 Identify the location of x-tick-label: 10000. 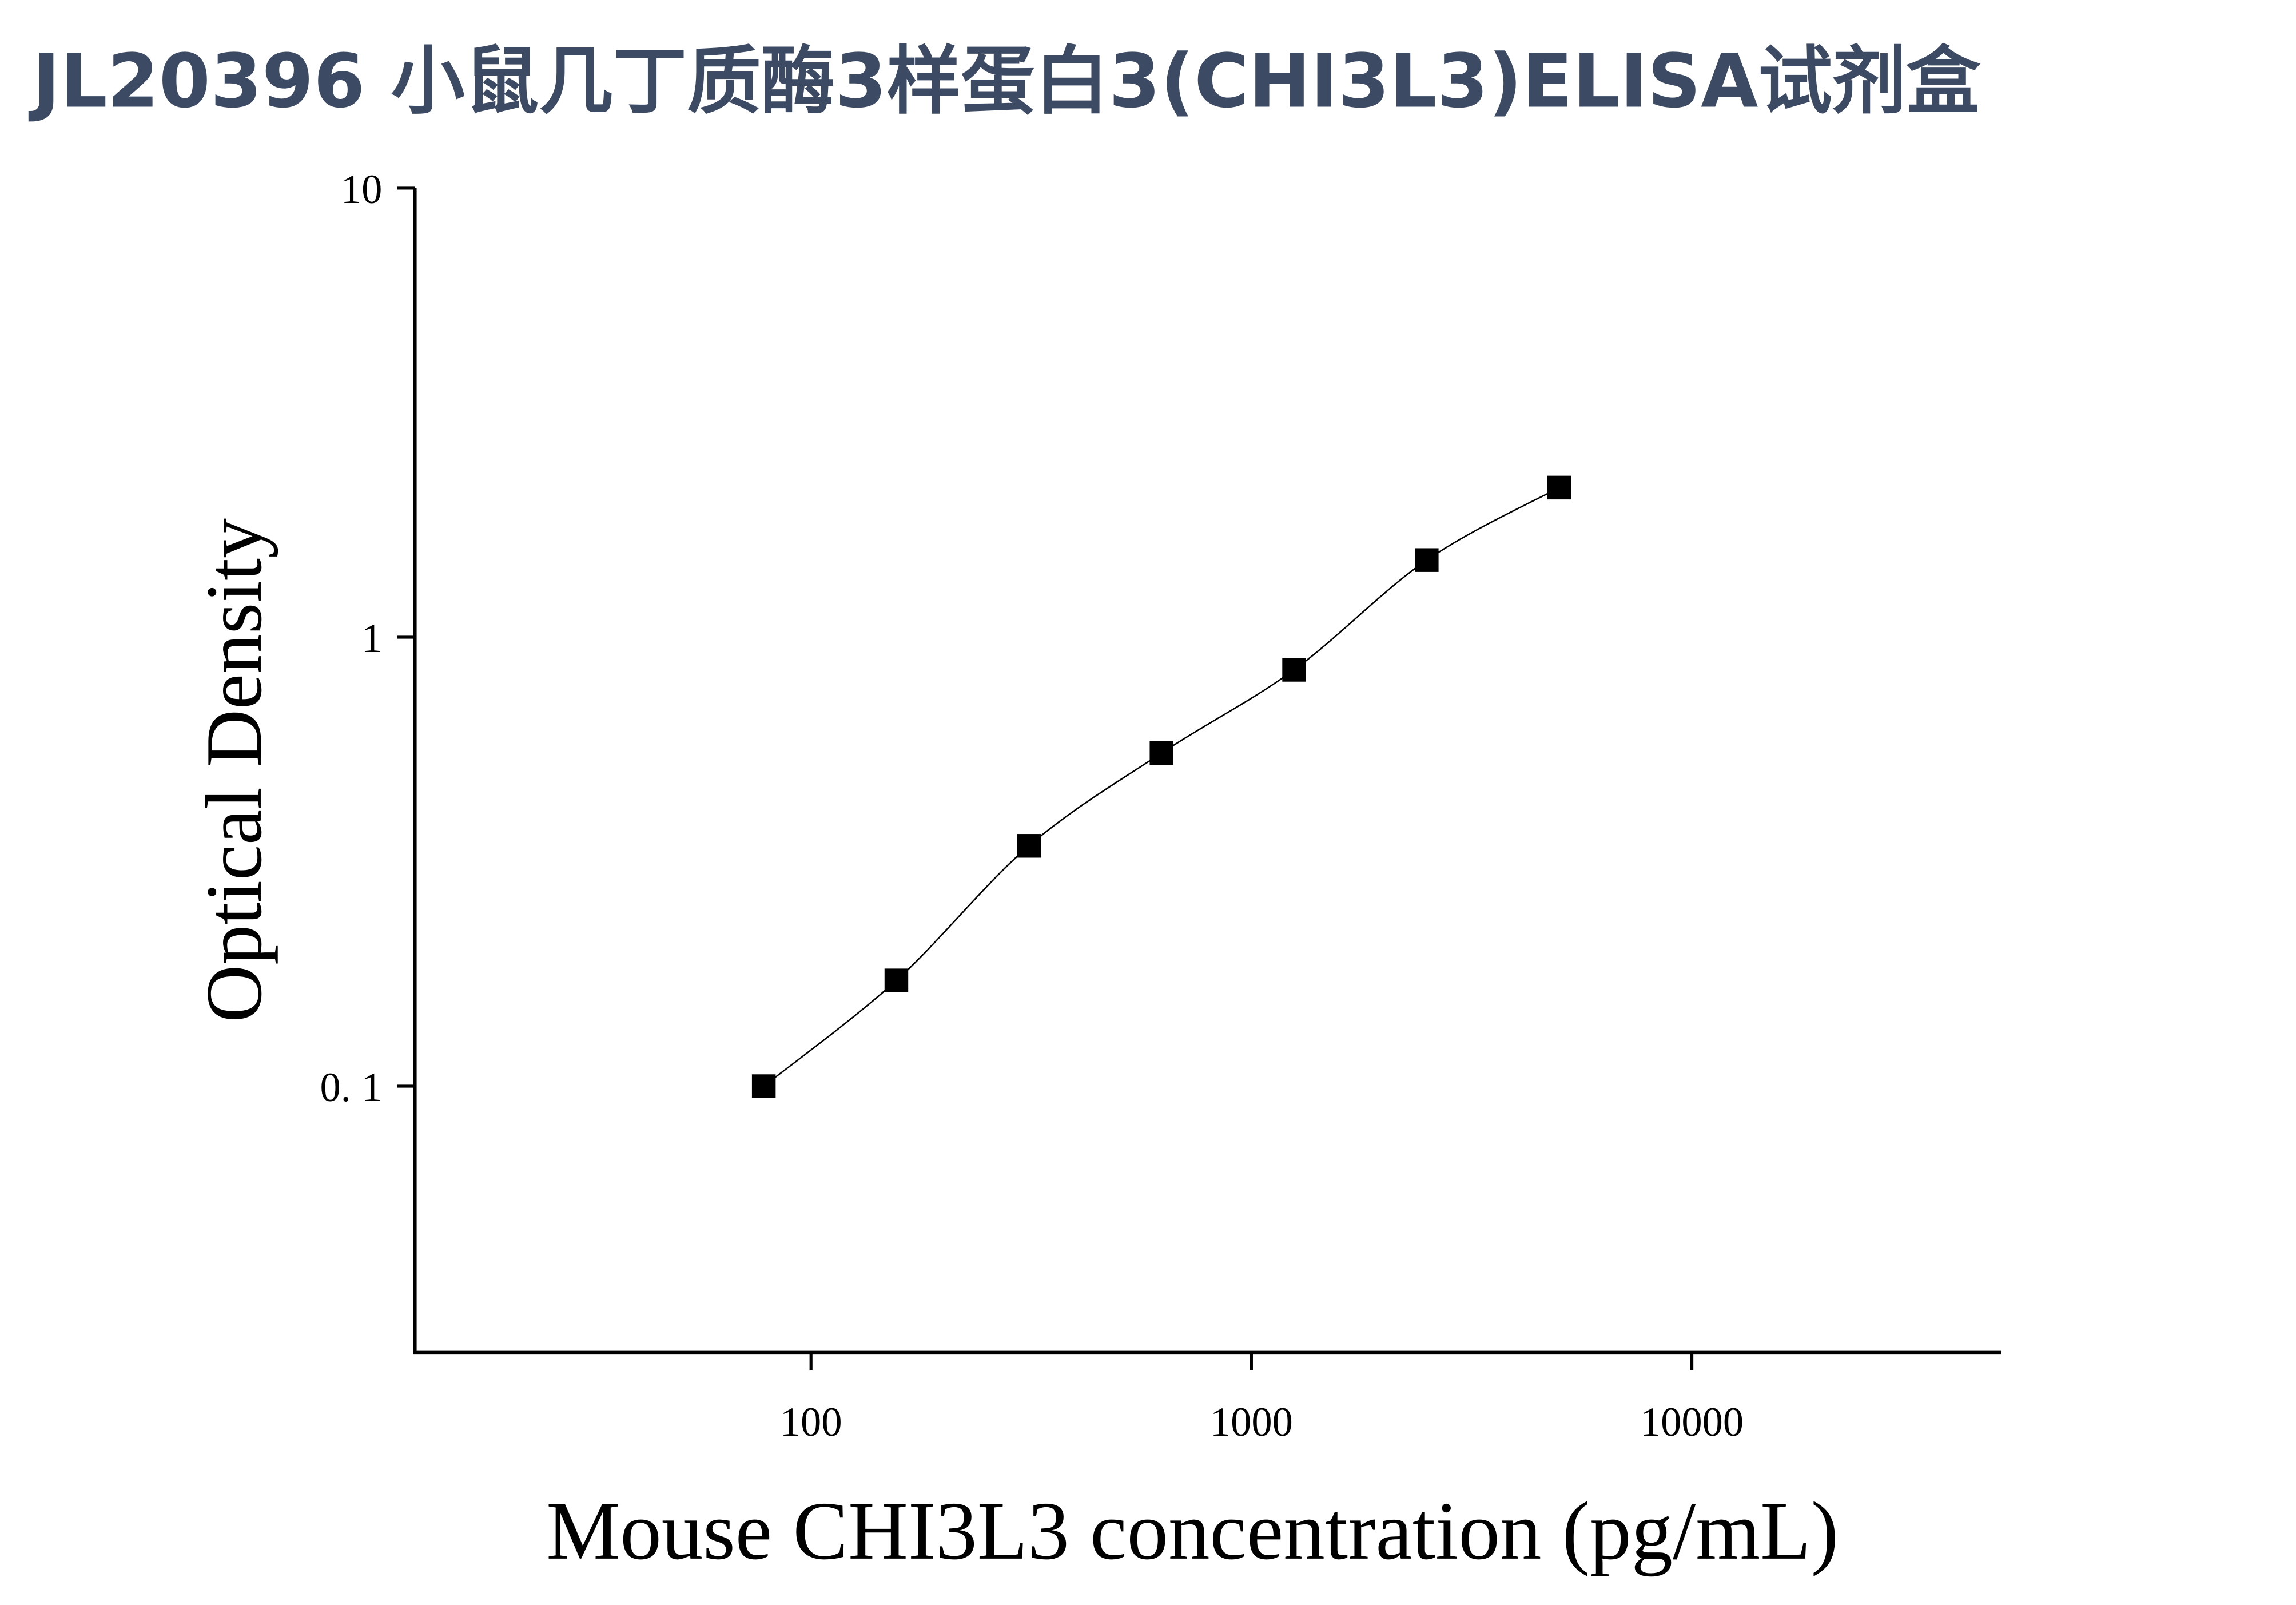
(1692, 1422).